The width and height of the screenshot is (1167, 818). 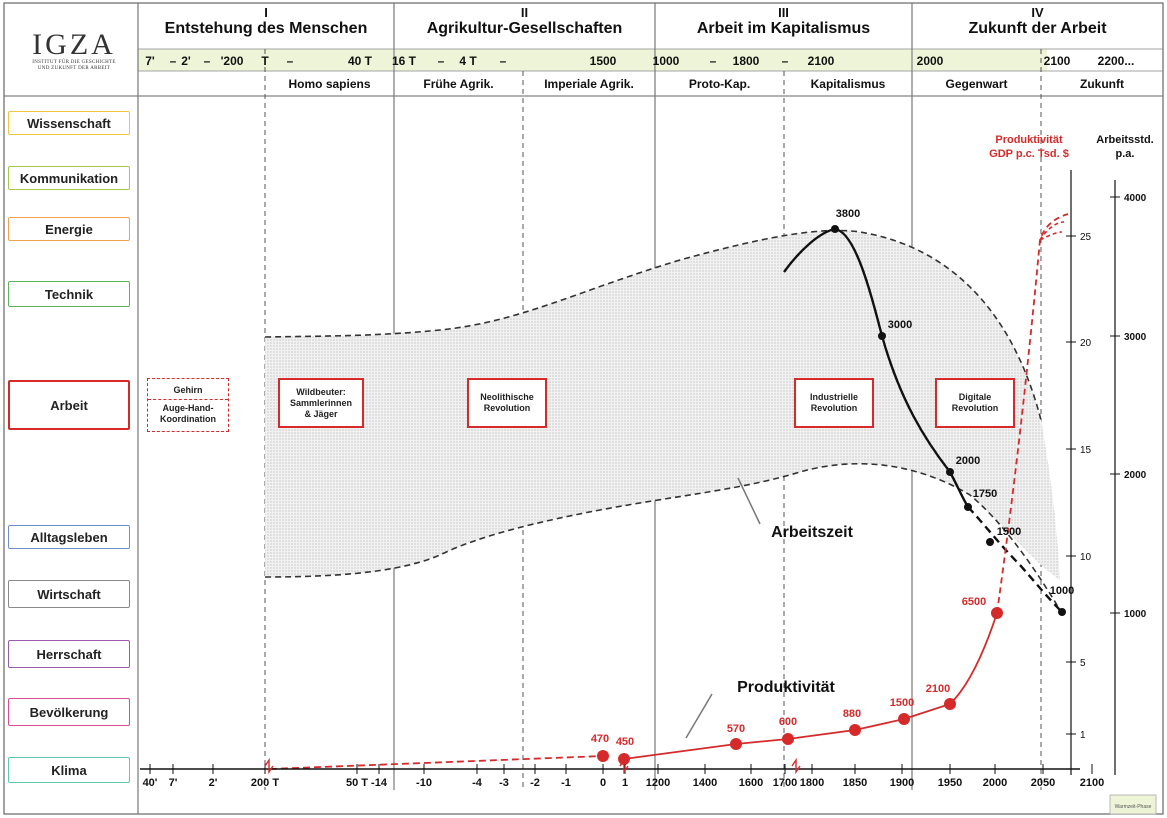 I want to click on produktivitaet-pointer, so click(x=699, y=716).